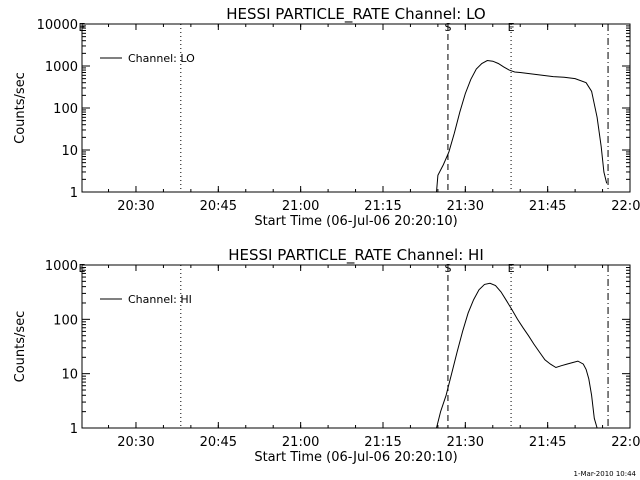 This screenshot has width=640, height=480. I want to click on timestamp: 1-Mar-2010 10:44, so click(604, 474).